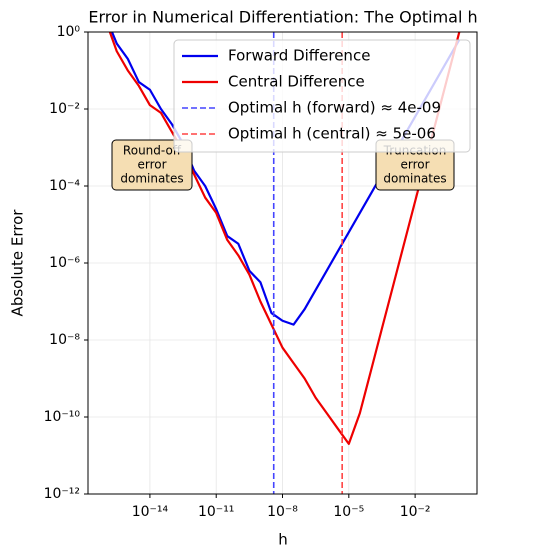 The image size is (538, 558). I want to click on annotation-box, so click(152, 165).